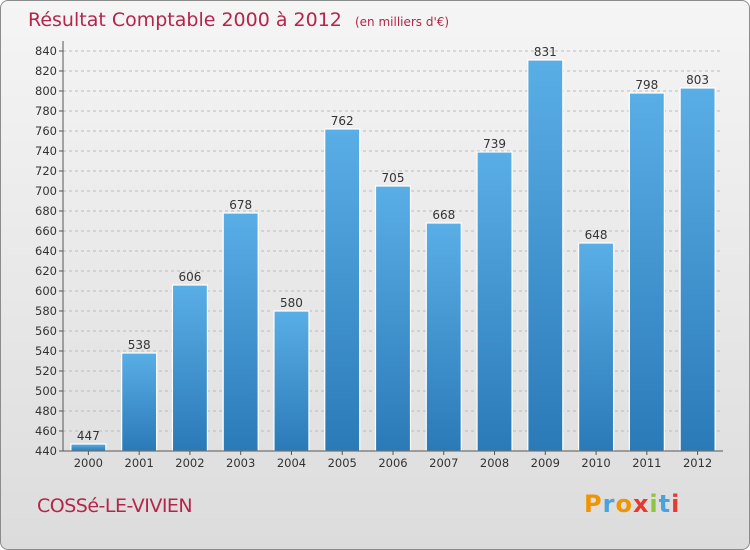  I want to click on y-tick-label: 780, so click(46, 111).